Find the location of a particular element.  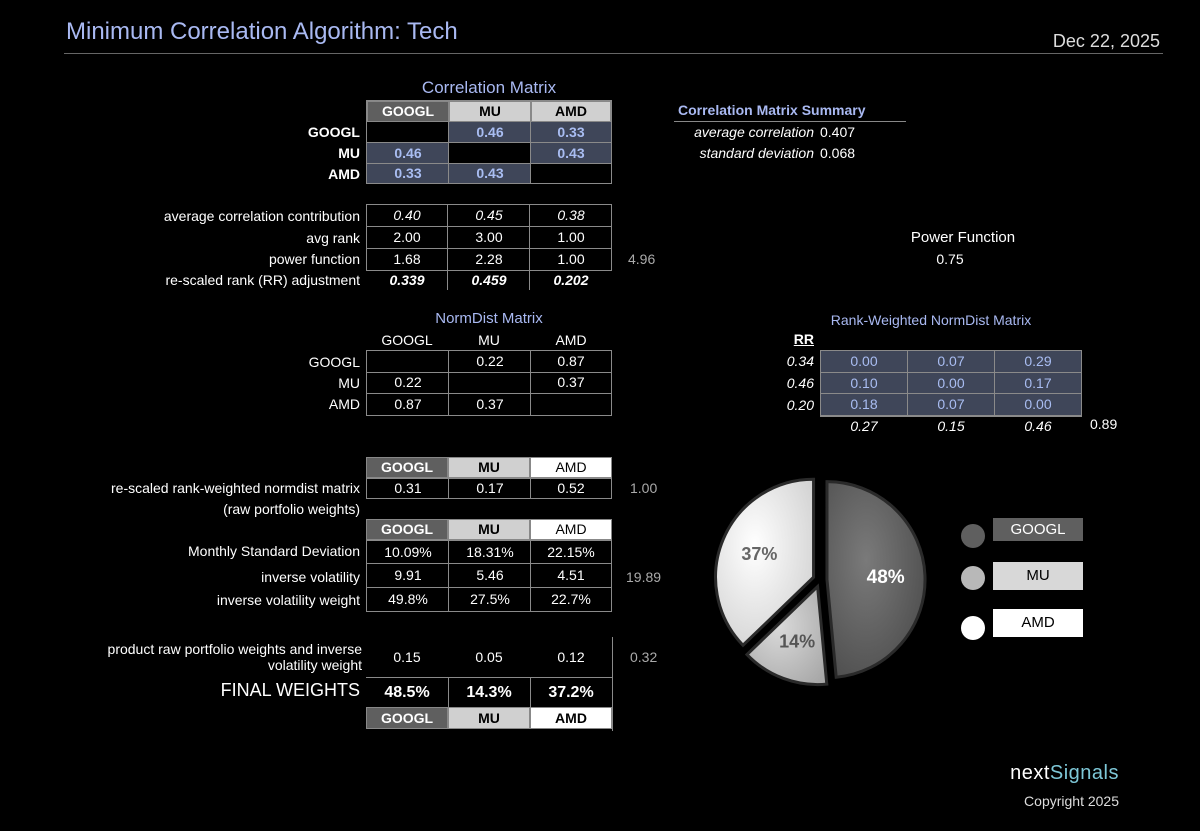

brand-next: next is located at coordinates (1030, 773).